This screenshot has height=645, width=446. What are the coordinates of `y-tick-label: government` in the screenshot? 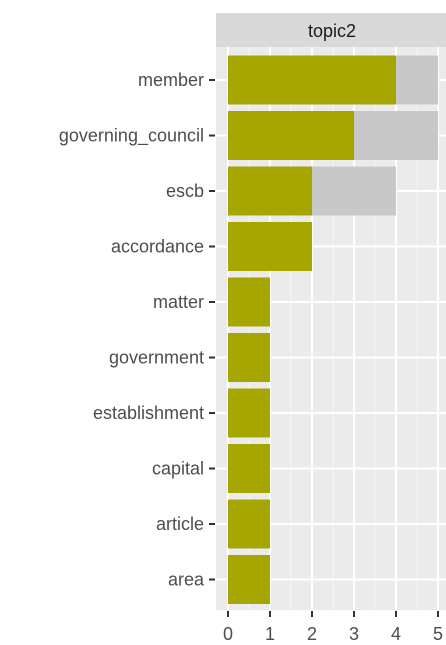 It's located at (156, 358).